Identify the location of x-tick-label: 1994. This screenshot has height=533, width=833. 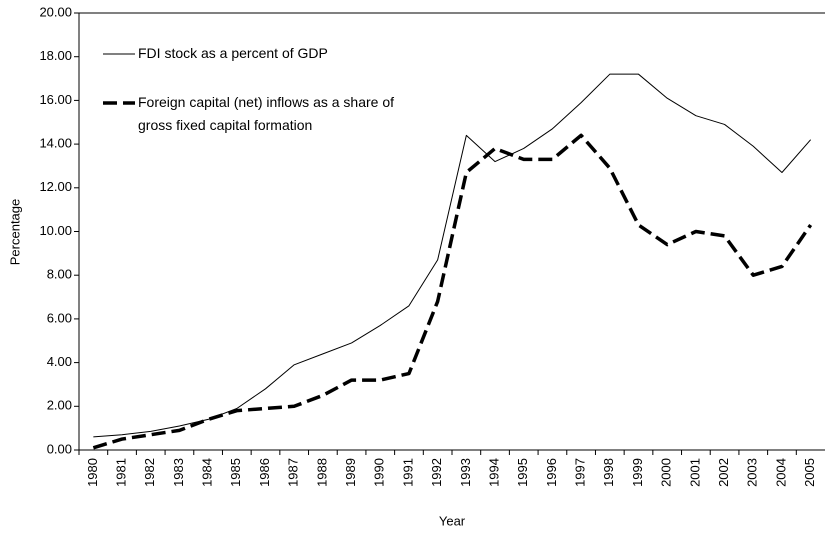
(493, 472).